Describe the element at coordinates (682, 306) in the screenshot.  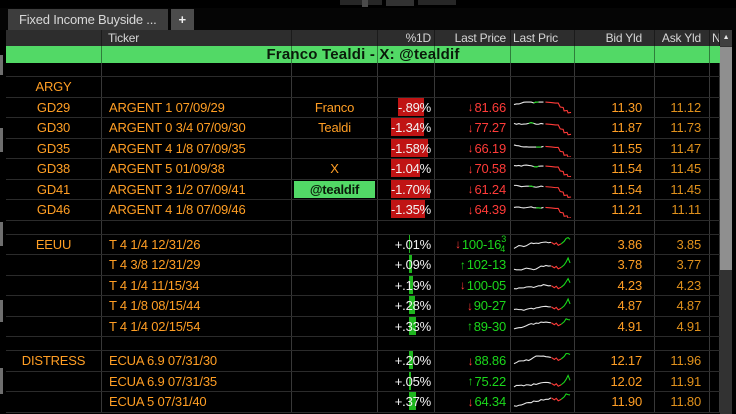
I see `ask-yield-cell: 4.87` at that location.